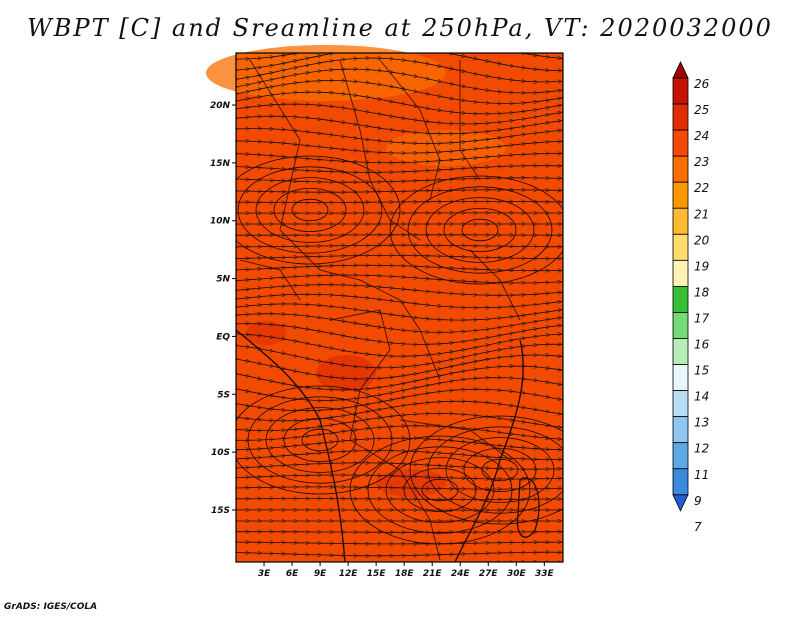 This screenshot has width=800, height=618. Describe the element at coordinates (346, 373) in the screenshot. I see `wbpt-patch-congo` at that location.